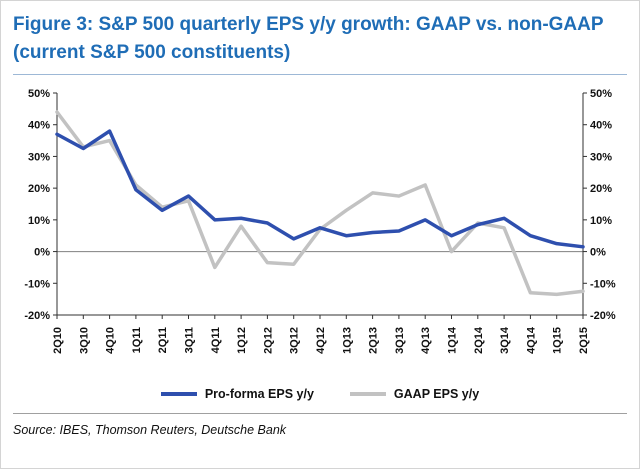  I want to click on svg-text: 2Q15, so click(584, 340).